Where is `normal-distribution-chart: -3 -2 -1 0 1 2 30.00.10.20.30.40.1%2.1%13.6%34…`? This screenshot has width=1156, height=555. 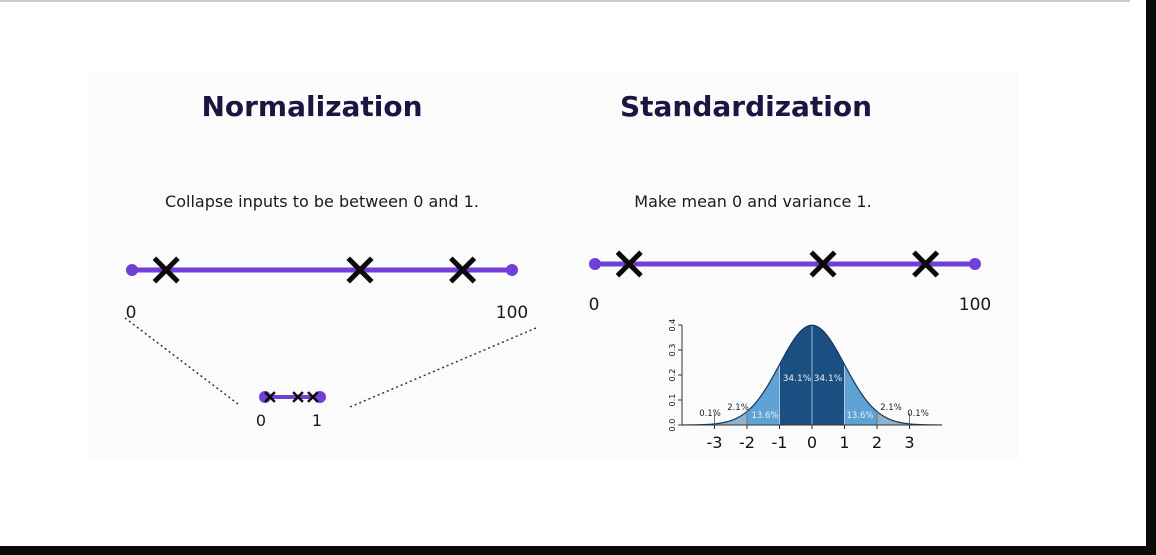
normal-distribution-chart: -3 -2 -1 0 1 2 30.00.10.20.30.40.1%2.1%13.6%34… is located at coordinates (805, 385).